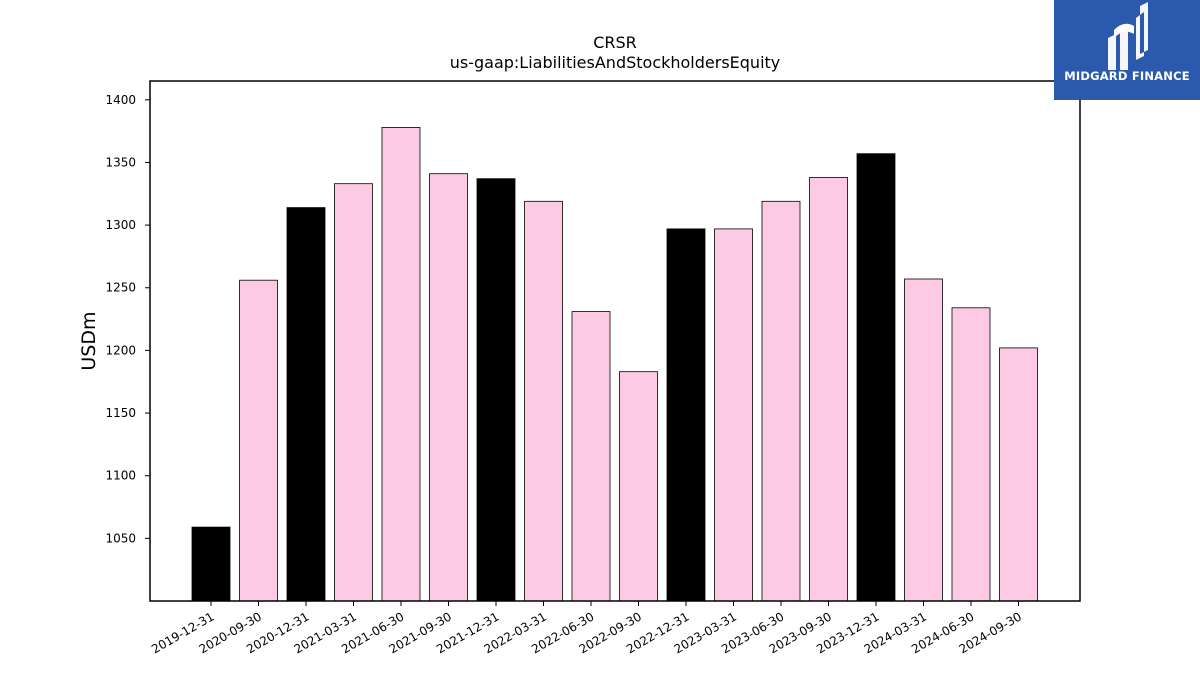 This screenshot has height=675, width=1200. Describe the element at coordinates (615, 42) in the screenshot. I see `chart-title: CRSR` at that location.